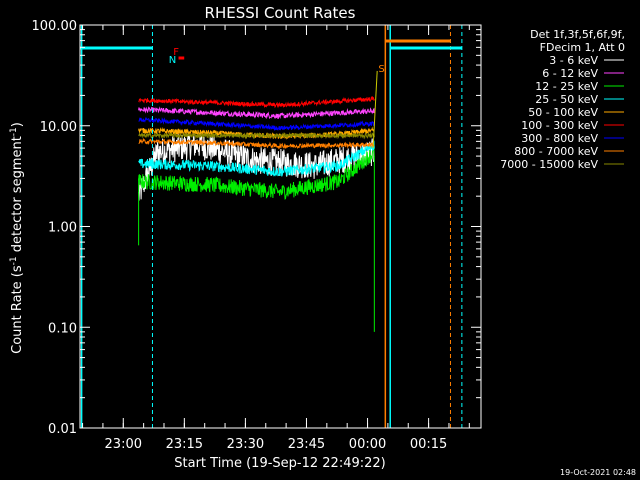  I want to click on legend-entry-label: 50 - 100 keV, so click(563, 112).